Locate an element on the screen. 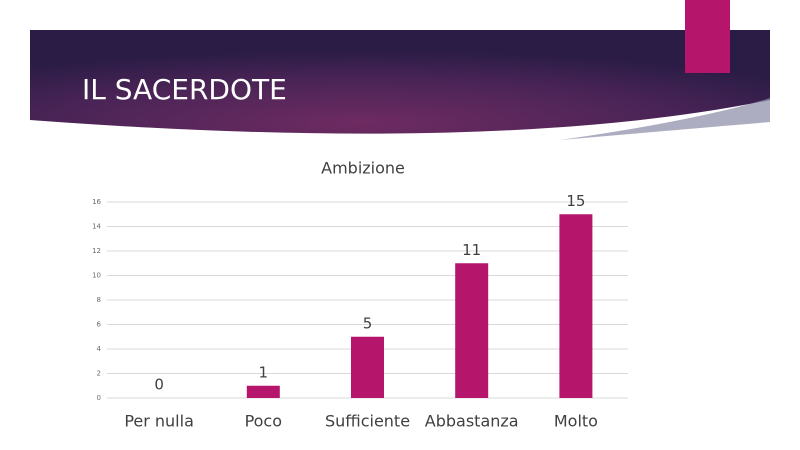 This screenshot has width=800, height=450. y-tick-label: 14 is located at coordinates (96, 227).